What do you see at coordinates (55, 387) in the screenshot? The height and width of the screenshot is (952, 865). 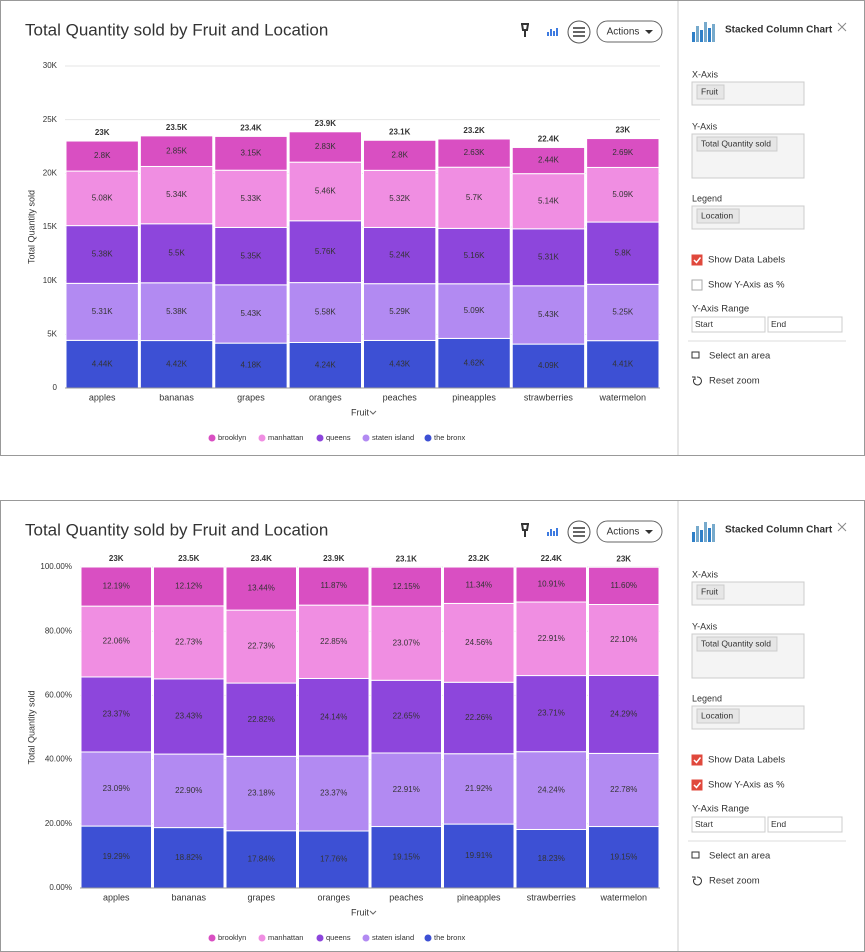 I see `y-tick-label: 0` at bounding box center [55, 387].